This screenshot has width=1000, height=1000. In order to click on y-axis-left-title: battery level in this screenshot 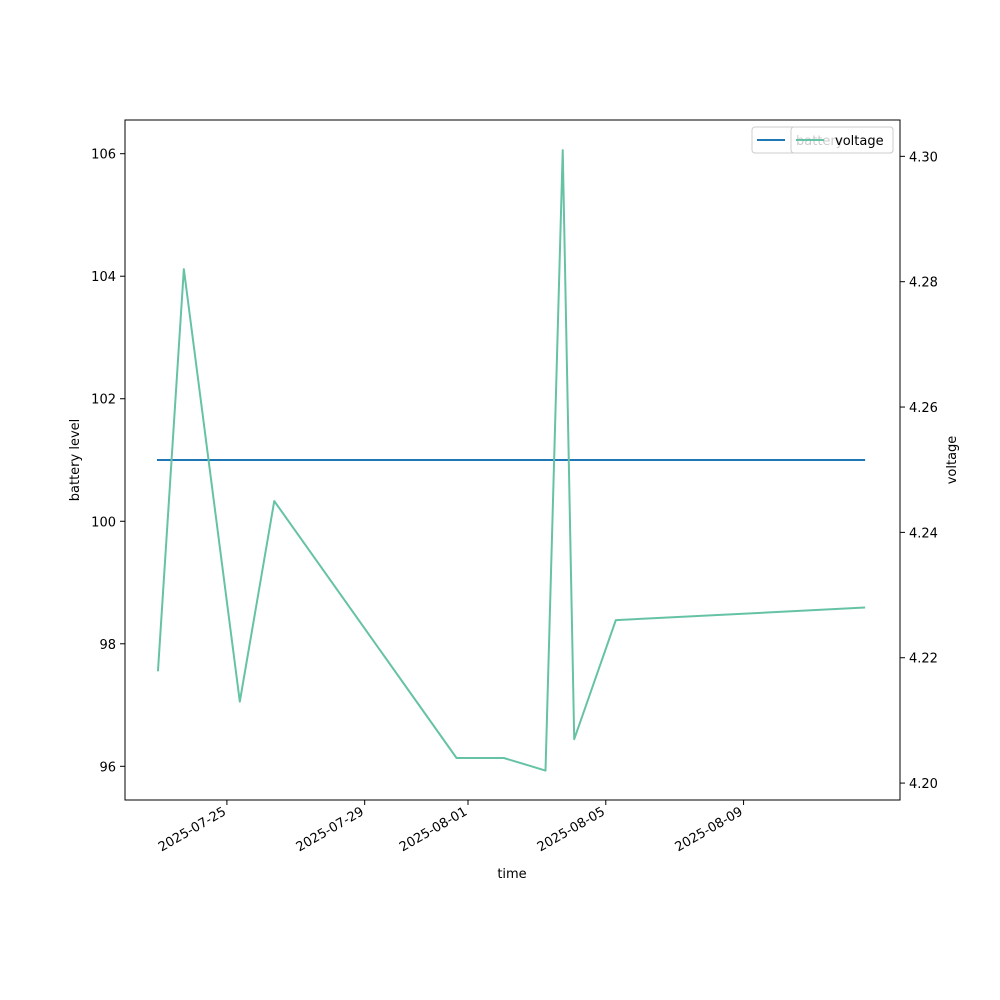, I will do `click(75, 460)`.